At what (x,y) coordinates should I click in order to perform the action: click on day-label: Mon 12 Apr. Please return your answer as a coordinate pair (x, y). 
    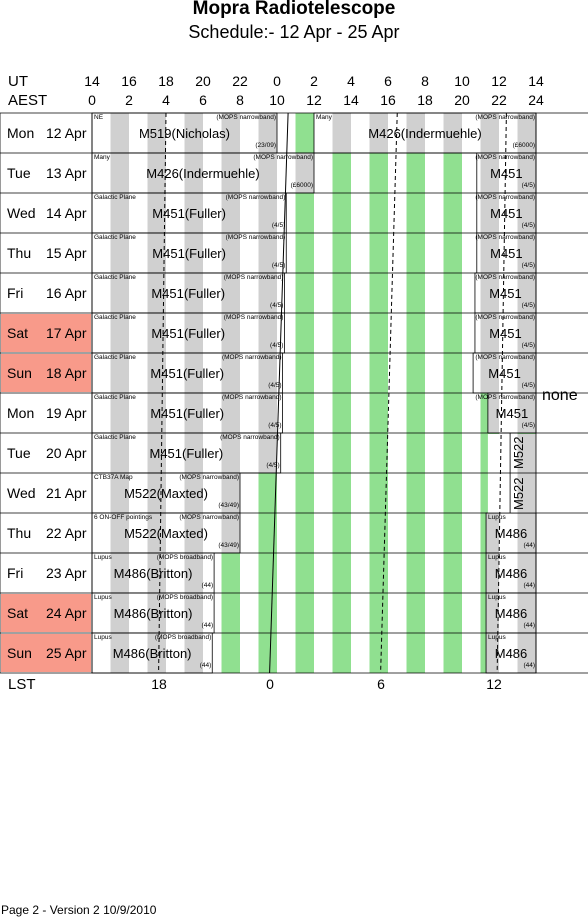
    Looking at the image, I should click on (46, 133).